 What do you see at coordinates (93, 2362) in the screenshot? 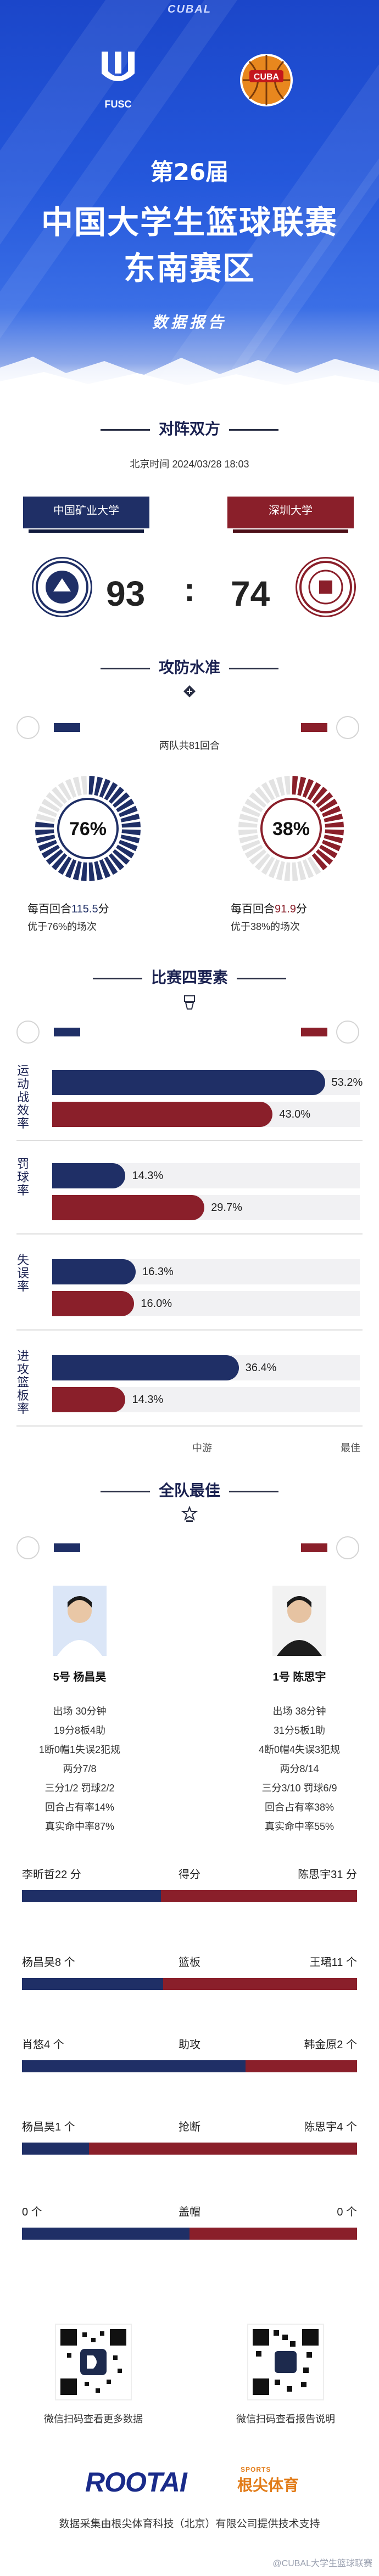
I see `qr-code-left-icon` at bounding box center [93, 2362].